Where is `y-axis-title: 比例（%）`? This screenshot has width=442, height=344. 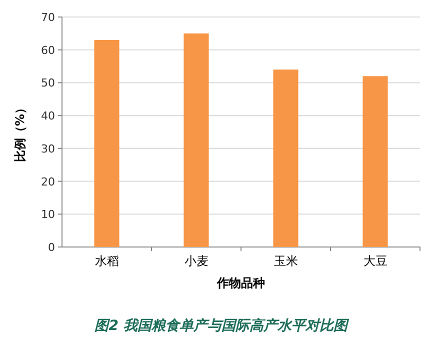
y-axis-title: 比例（%） is located at coordinates (20, 132).